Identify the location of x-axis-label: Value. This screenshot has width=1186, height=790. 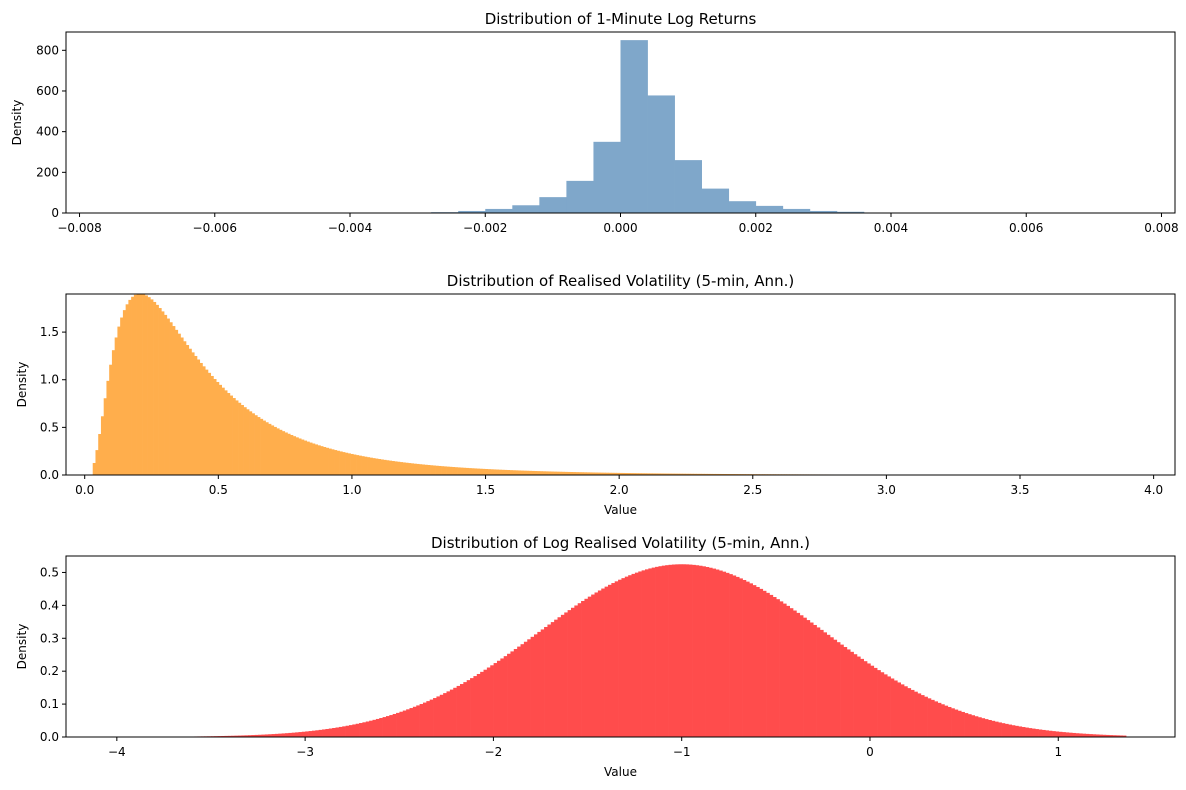
(620, 772).